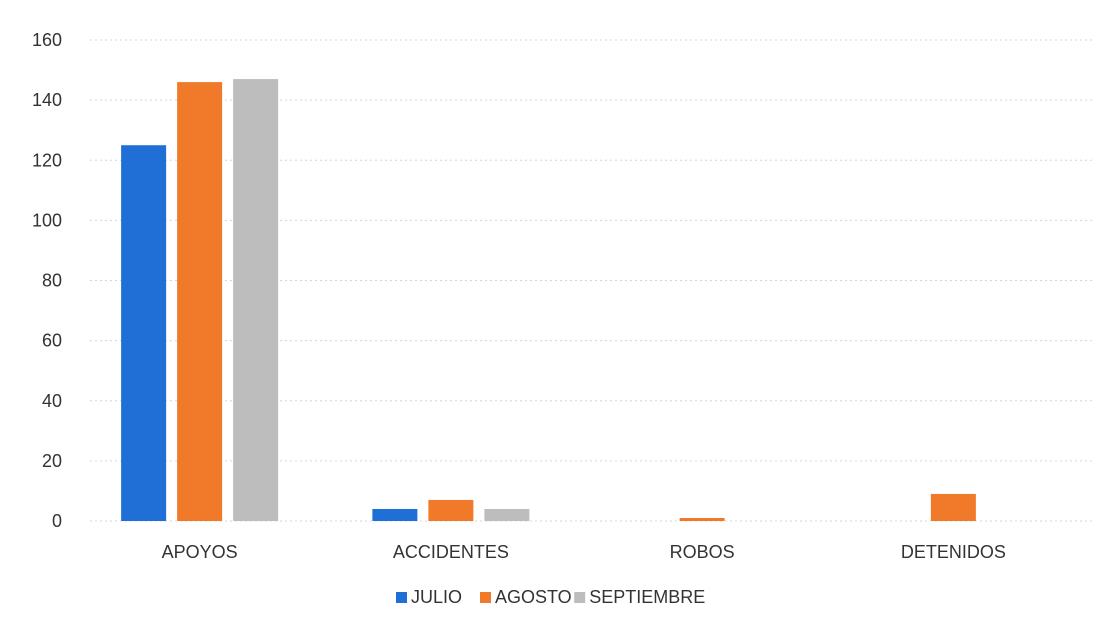 This screenshot has width=1118, height=634. I want to click on legend-label: JULIO, so click(436, 597).